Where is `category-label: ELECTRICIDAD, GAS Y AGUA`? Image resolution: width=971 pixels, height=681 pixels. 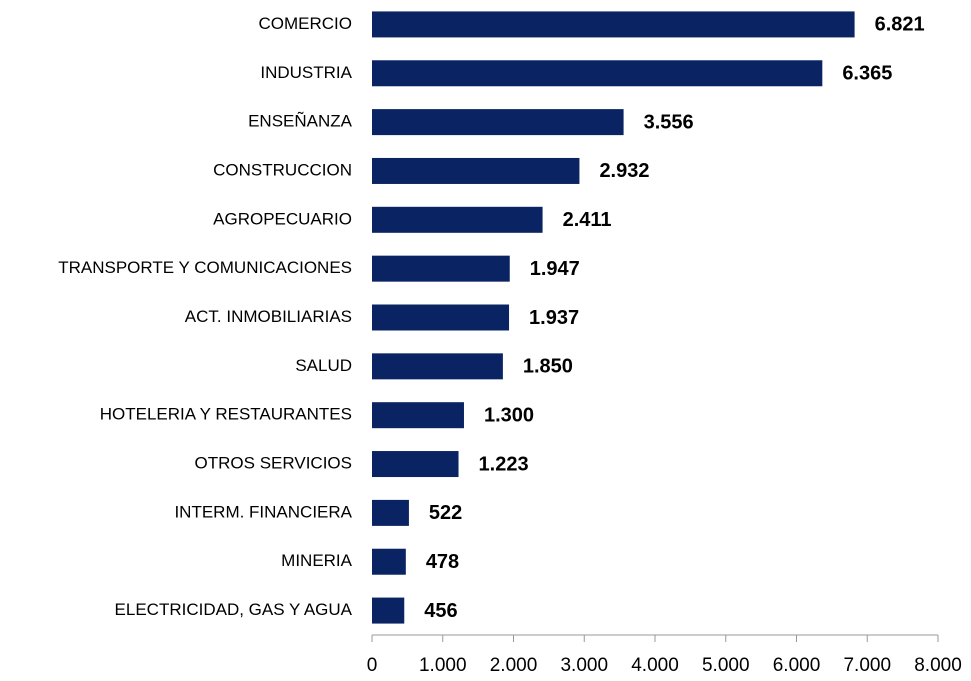
category-label: ELECTRICIDAD, GAS Y AGUA is located at coordinates (234, 609).